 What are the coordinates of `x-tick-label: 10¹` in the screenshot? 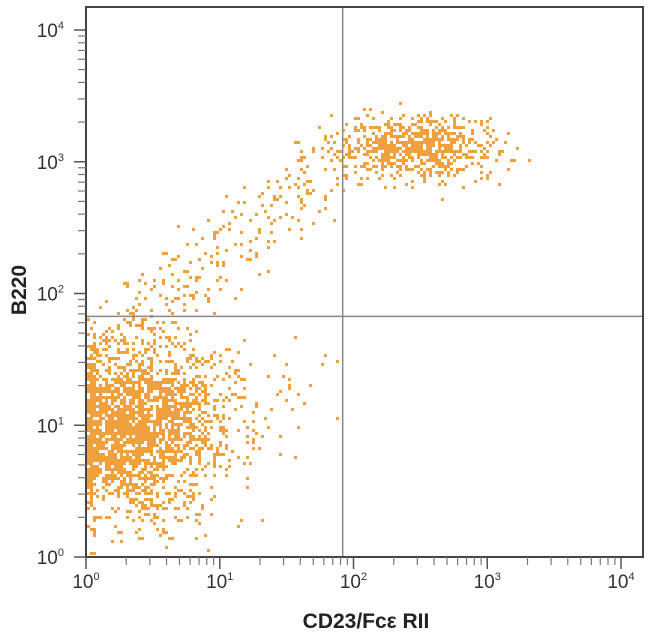 It's located at (219, 582).